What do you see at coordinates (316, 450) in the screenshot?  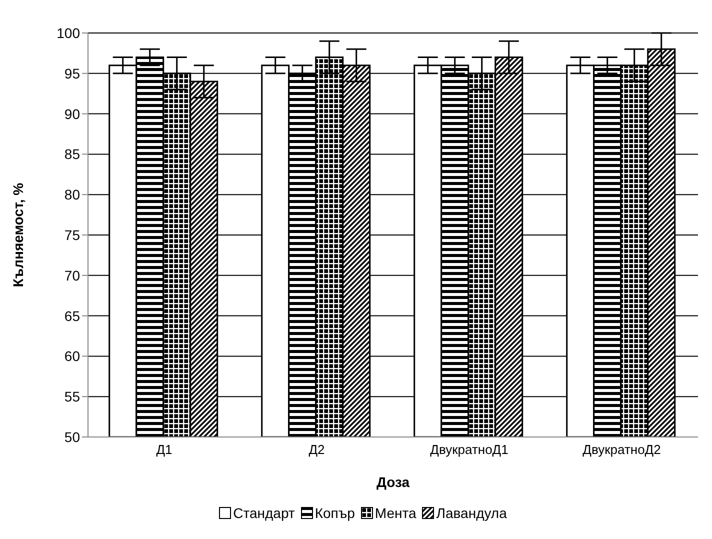 I see `x-tick-label: Д2` at bounding box center [316, 450].